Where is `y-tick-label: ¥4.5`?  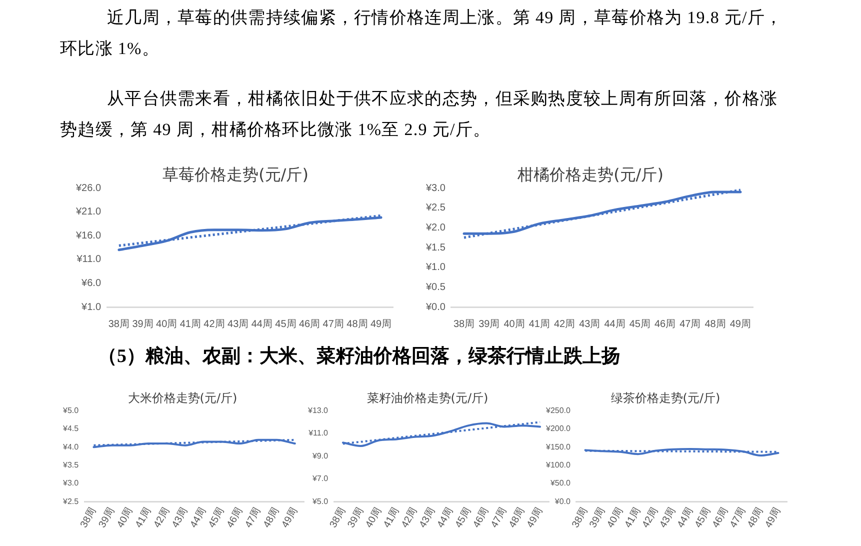 y-tick-label: ¥4.5 is located at coordinates (71, 429).